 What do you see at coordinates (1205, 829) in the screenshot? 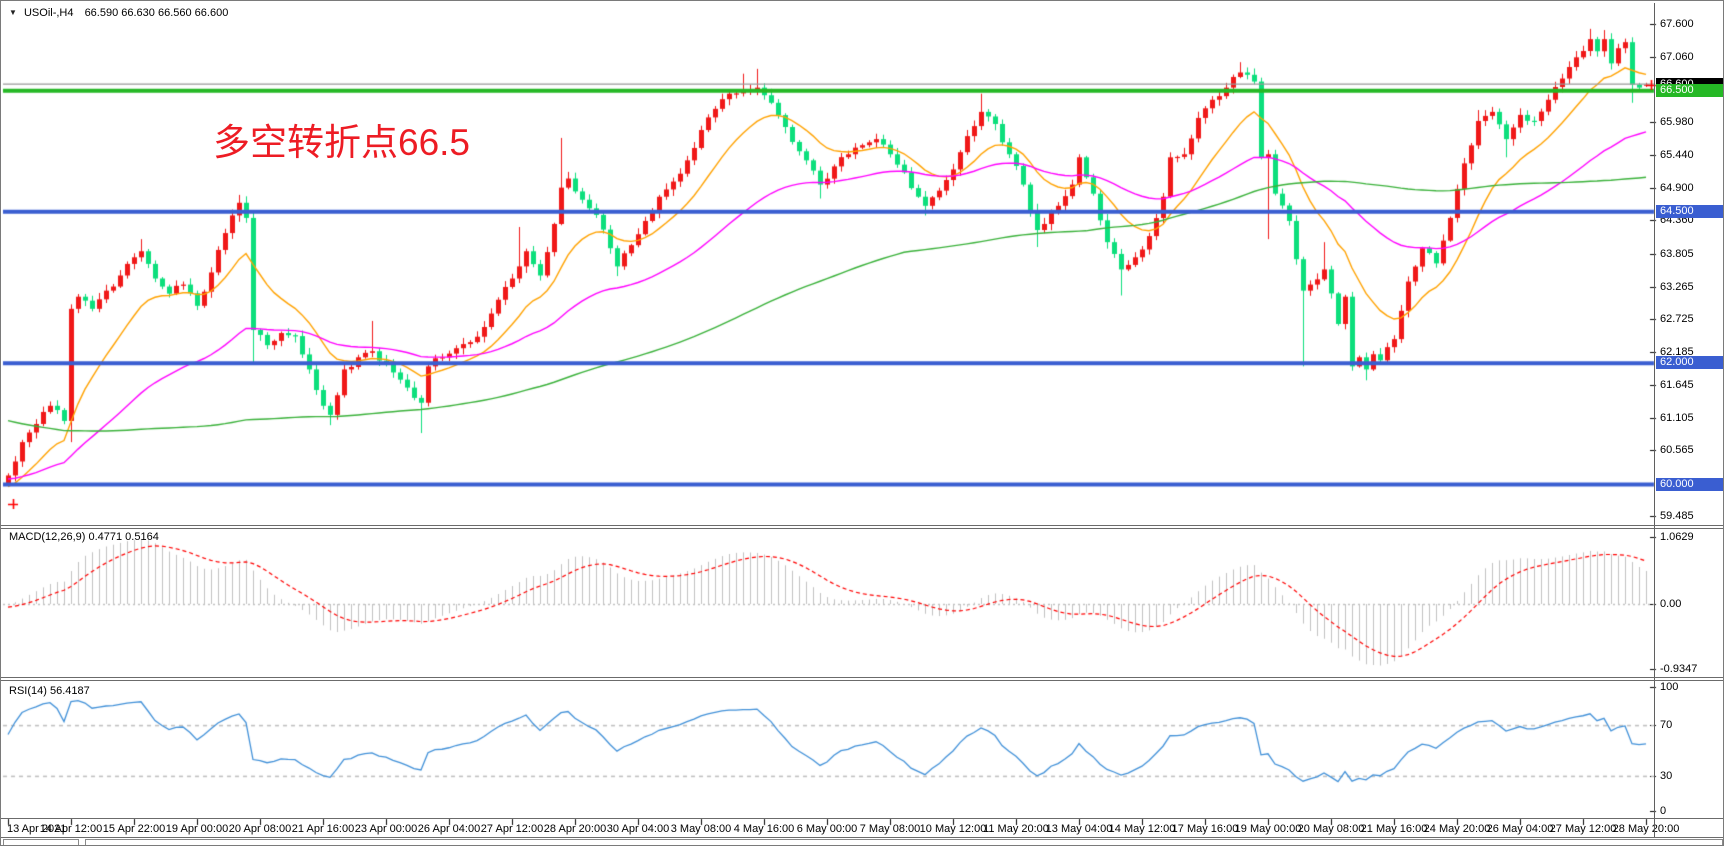
I see `time-axis-label: 17 May 16:00` at bounding box center [1205, 829].